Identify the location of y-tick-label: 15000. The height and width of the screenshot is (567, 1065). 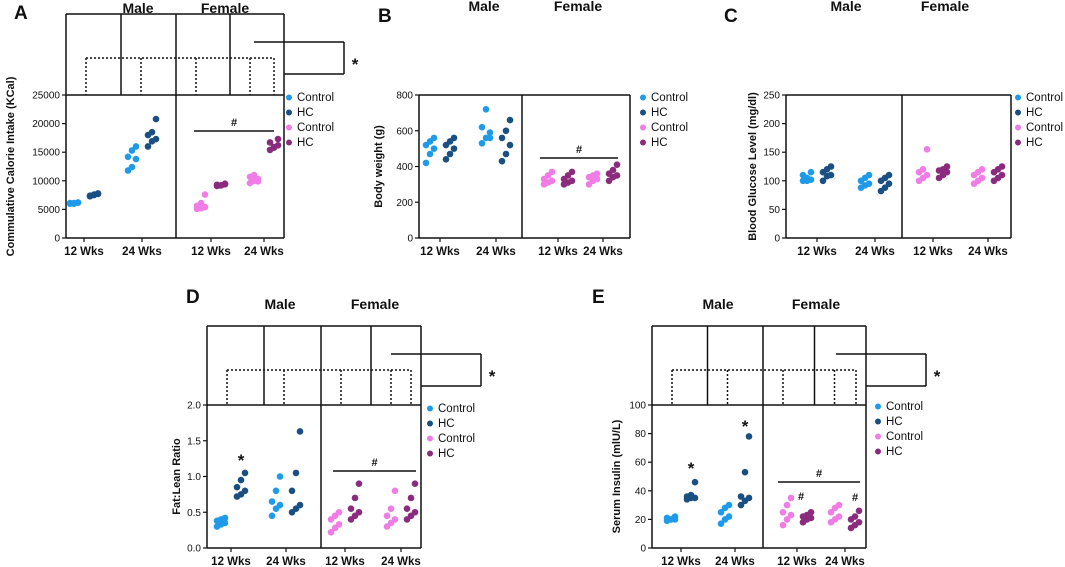
(46, 153).